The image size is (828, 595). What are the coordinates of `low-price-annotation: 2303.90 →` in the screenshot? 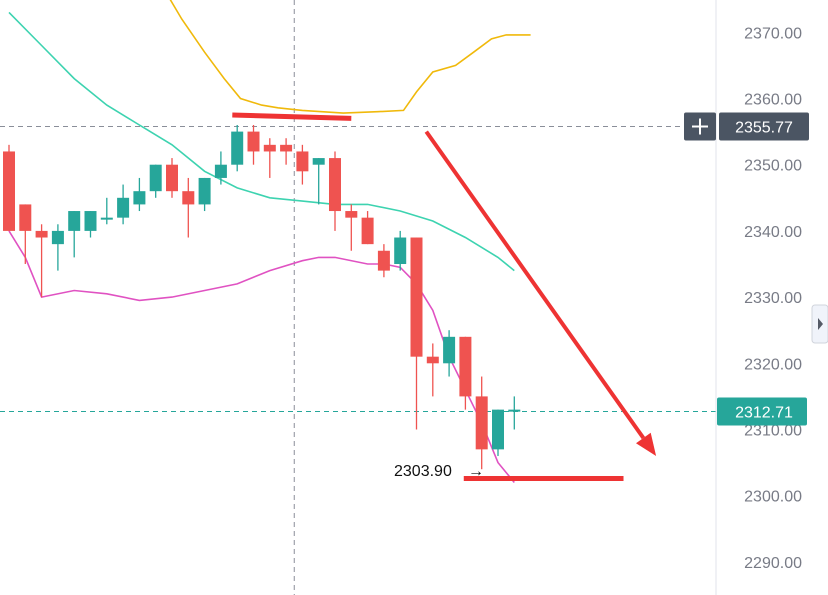 It's located at (439, 471).